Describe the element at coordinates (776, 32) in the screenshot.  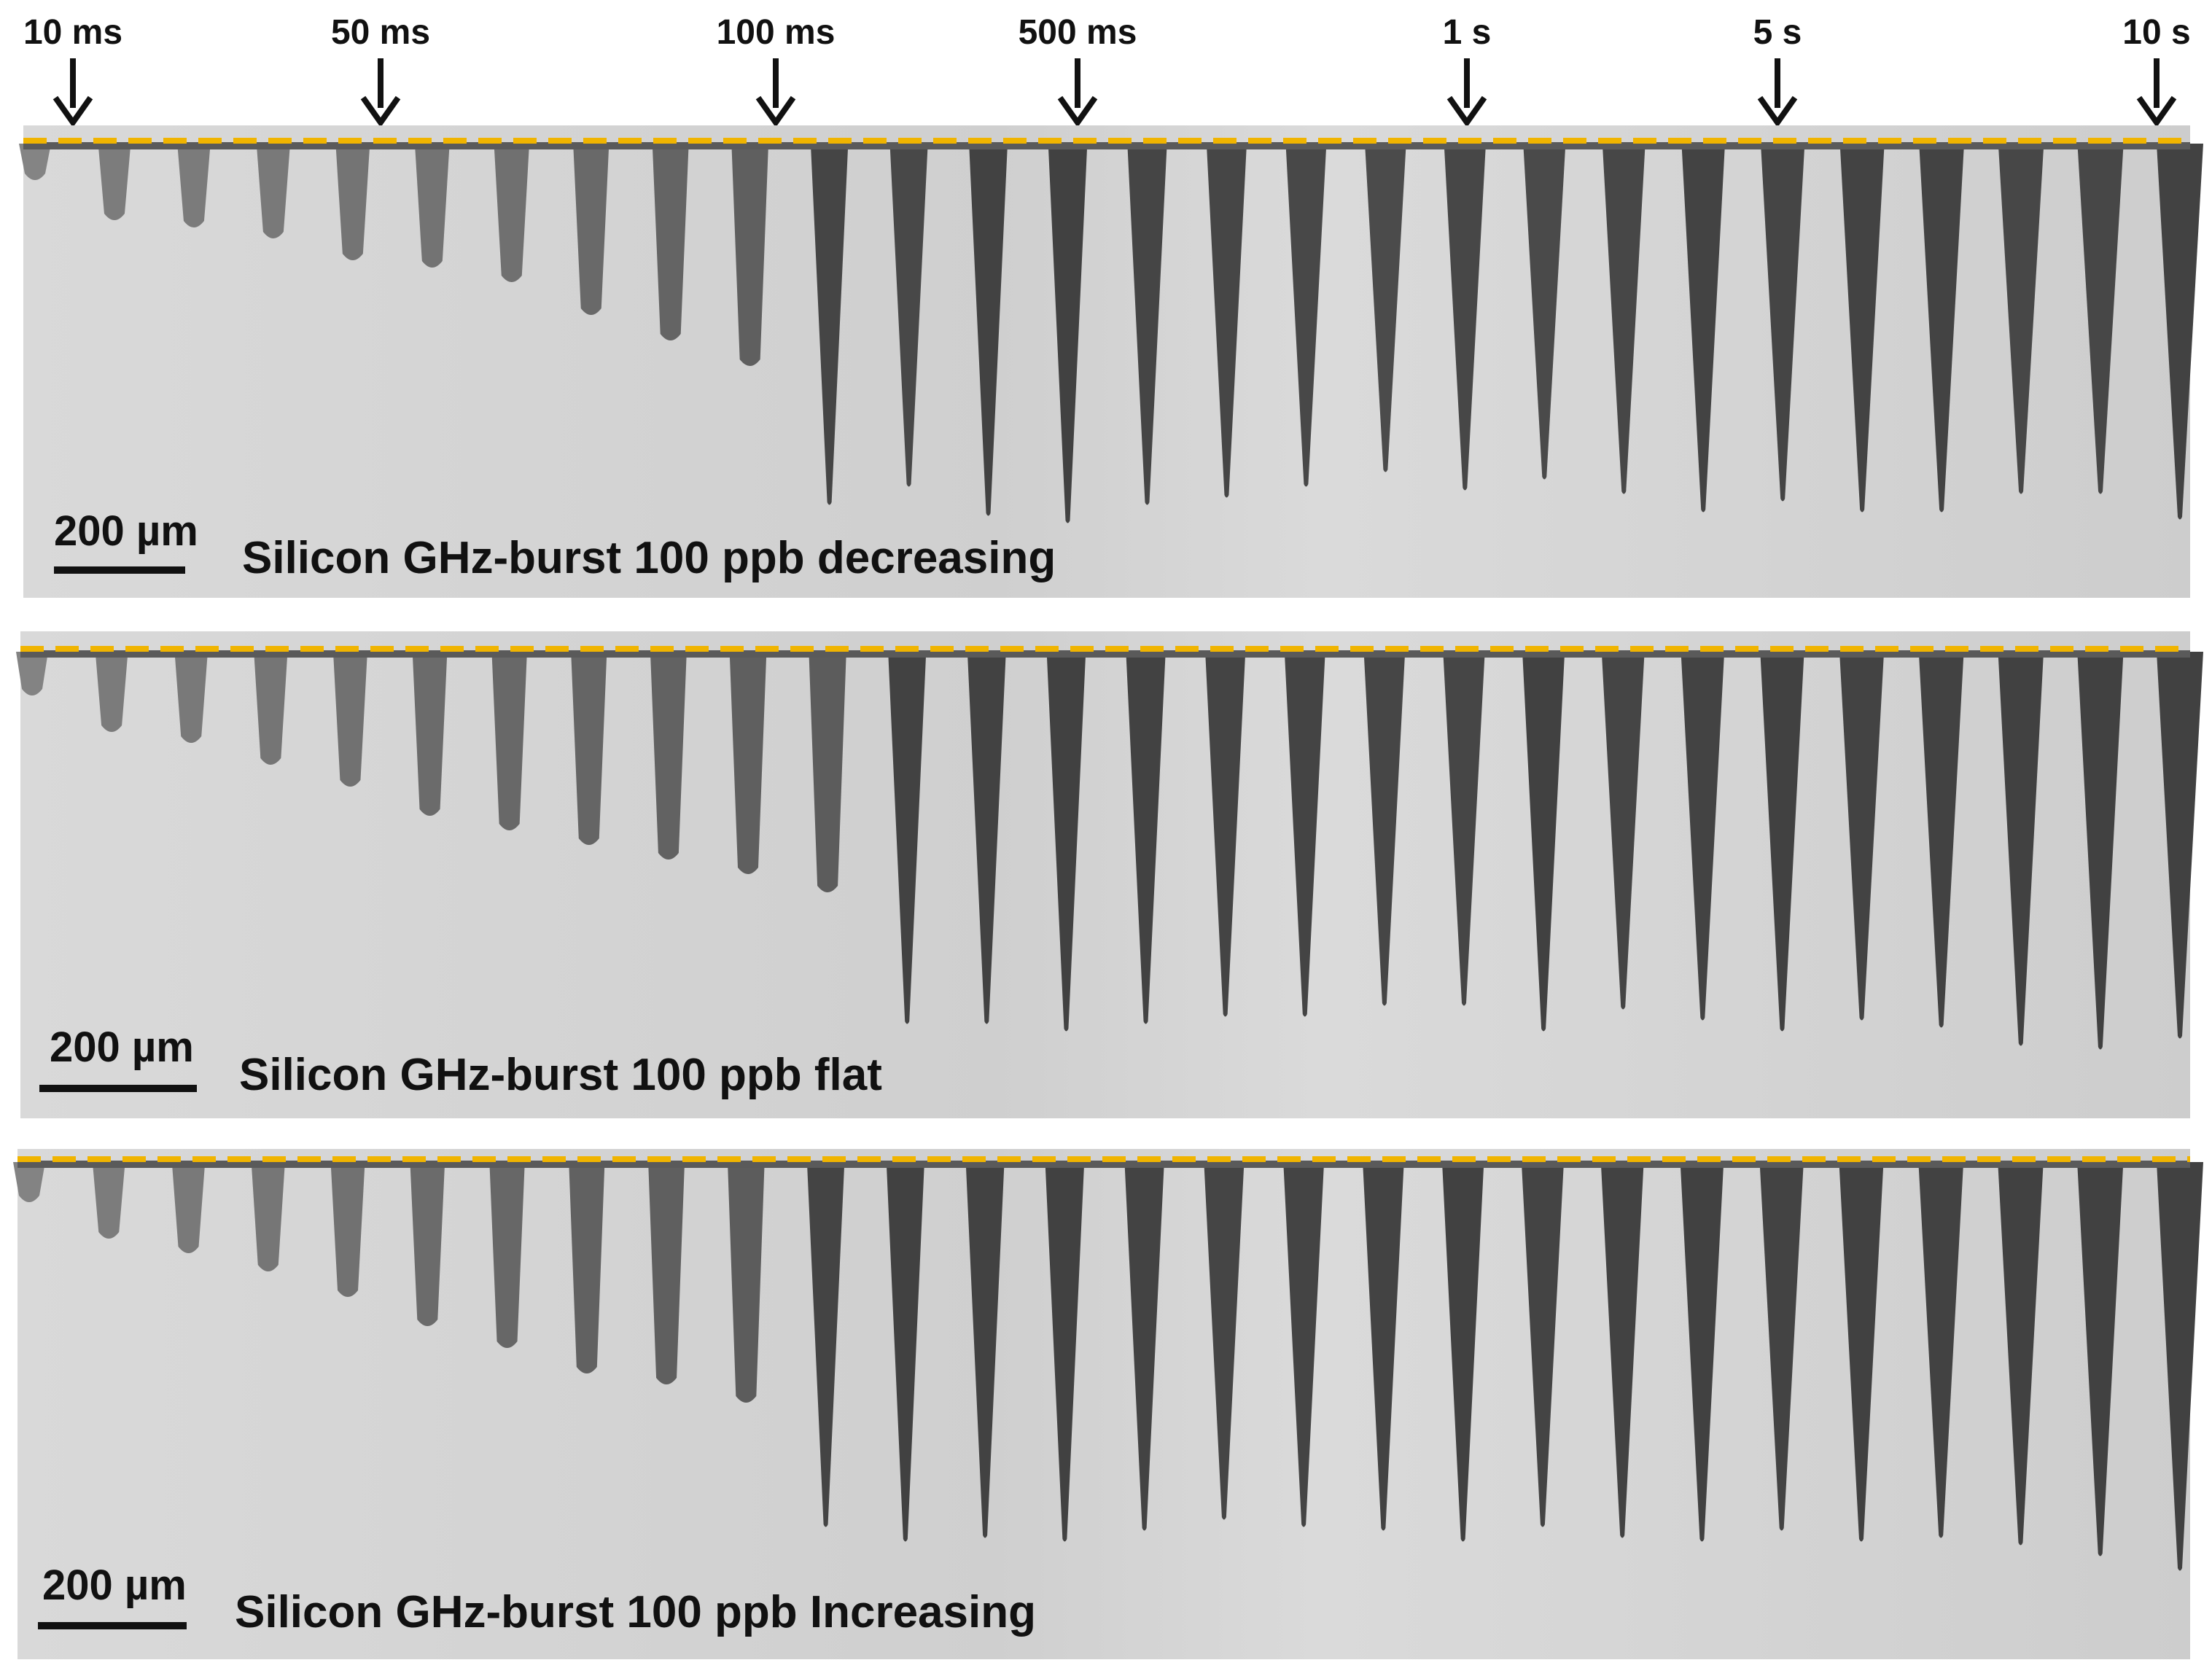
I see `time-marker-label: 100 ms` at that location.